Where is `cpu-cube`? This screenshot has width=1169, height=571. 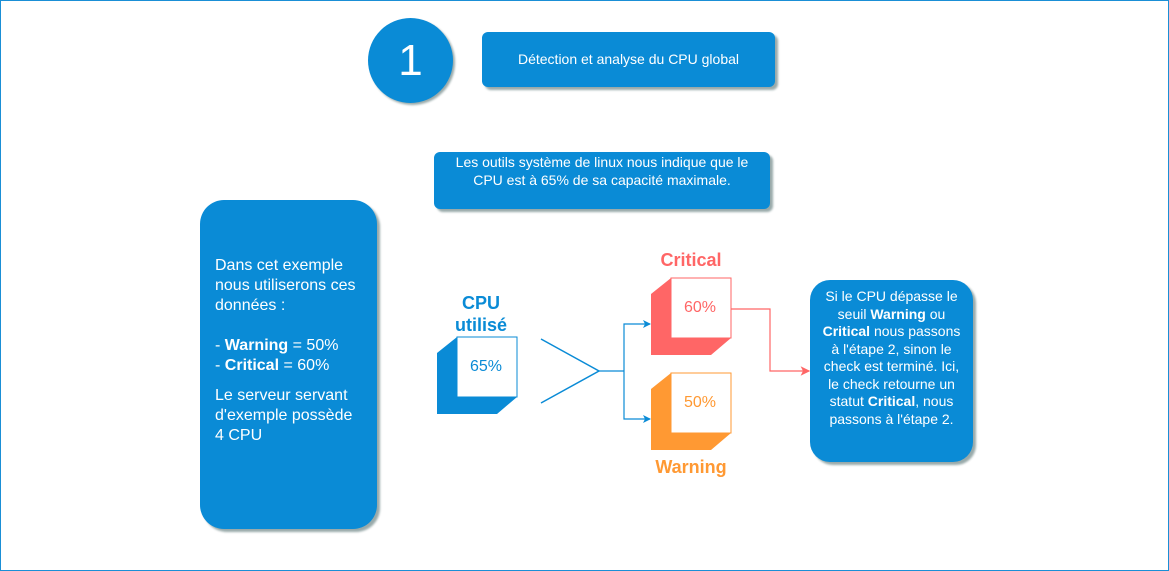 cpu-cube is located at coordinates (477, 375).